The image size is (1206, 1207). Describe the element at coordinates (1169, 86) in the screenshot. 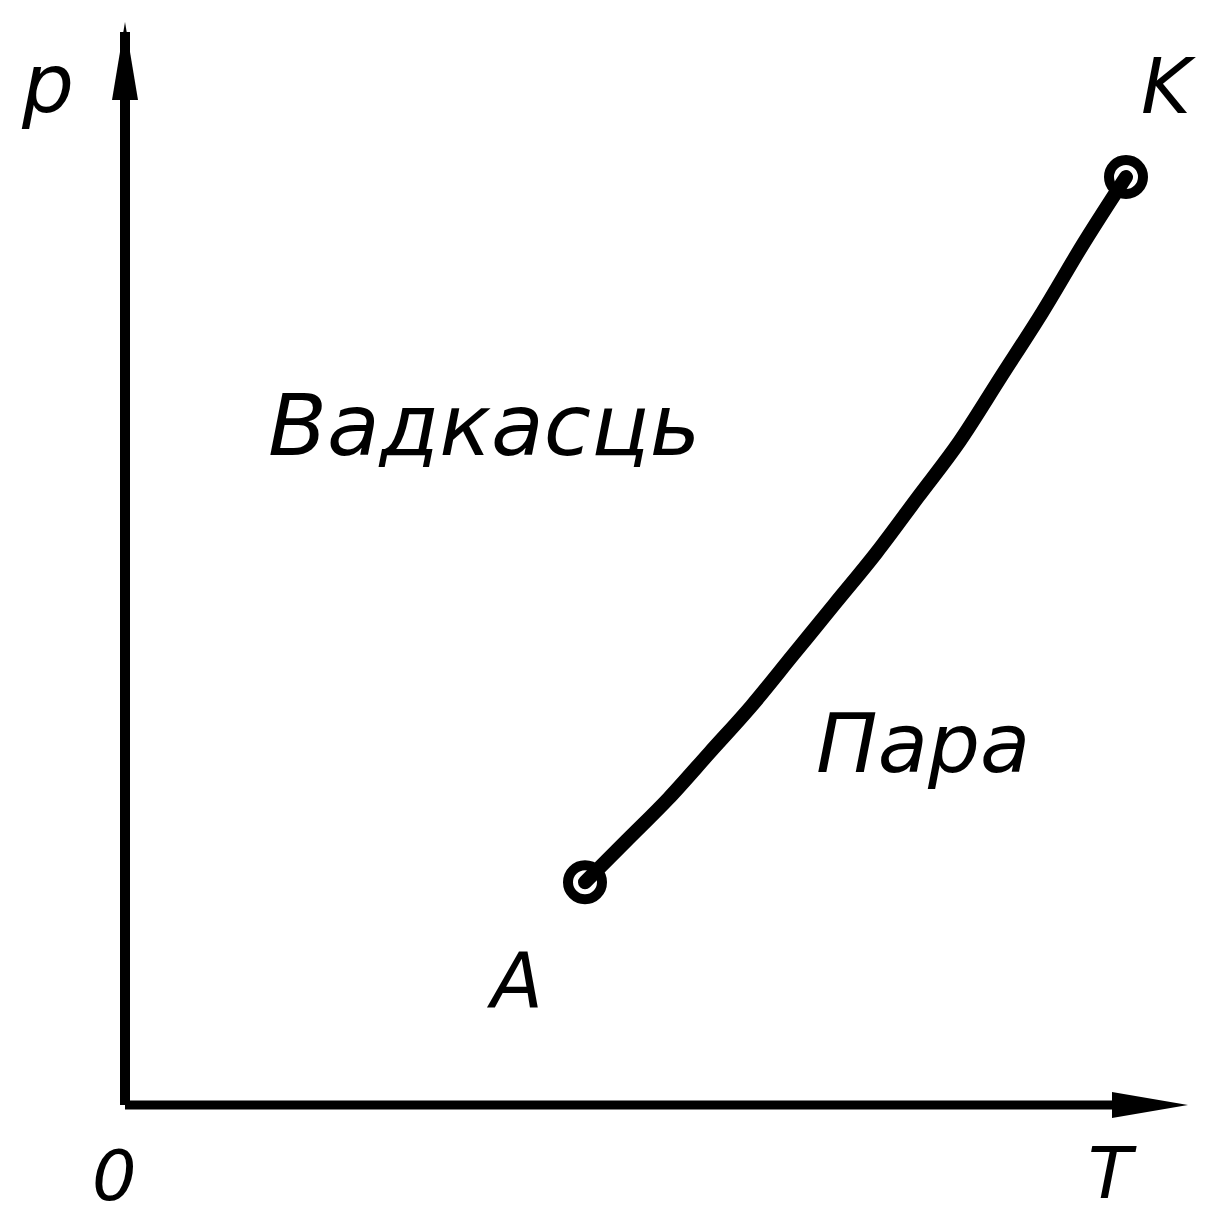

I see `text: K` at that location.